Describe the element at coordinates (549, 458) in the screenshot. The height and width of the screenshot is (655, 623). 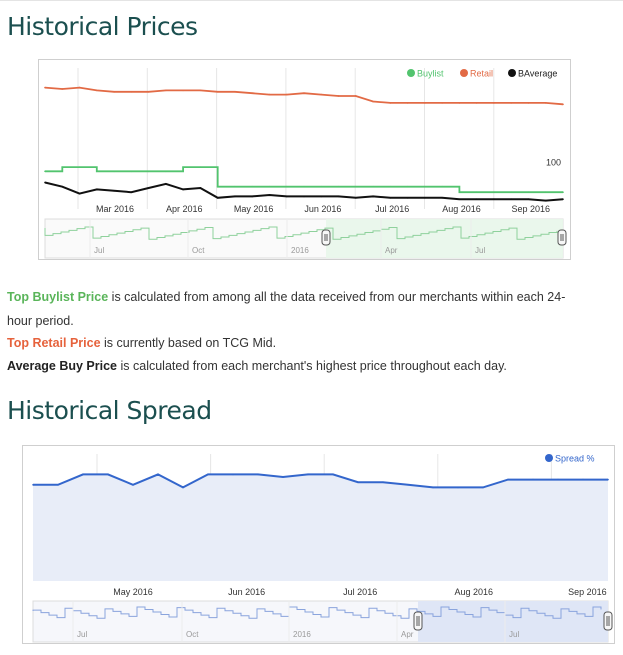
I see `legend-dot-spread` at that location.